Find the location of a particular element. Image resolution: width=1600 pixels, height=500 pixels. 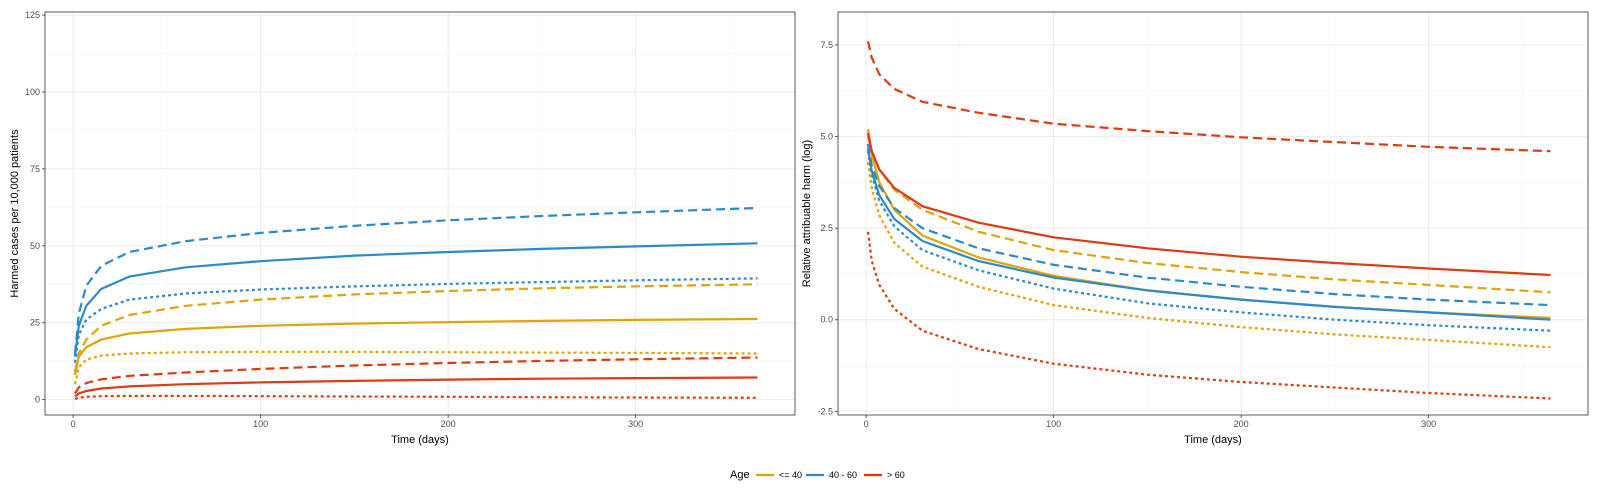

legend-label-age-40-60: 40 - 60 is located at coordinates (843, 475).